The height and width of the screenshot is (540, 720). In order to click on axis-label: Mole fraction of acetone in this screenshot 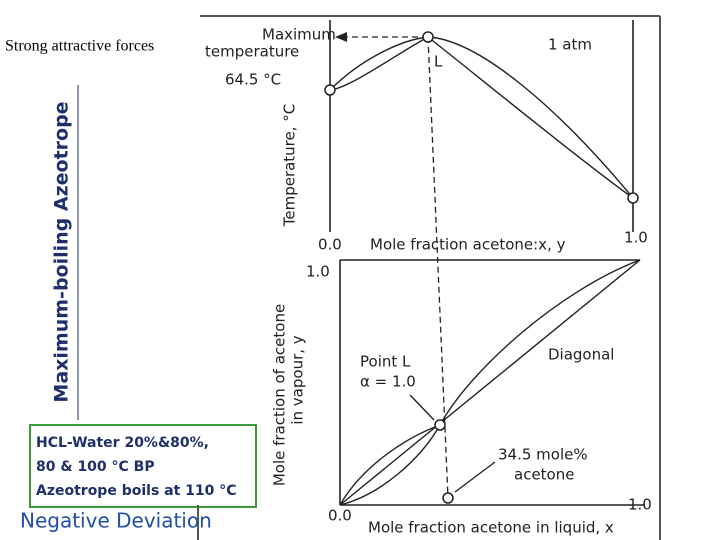, I will do `click(280, 395)`.